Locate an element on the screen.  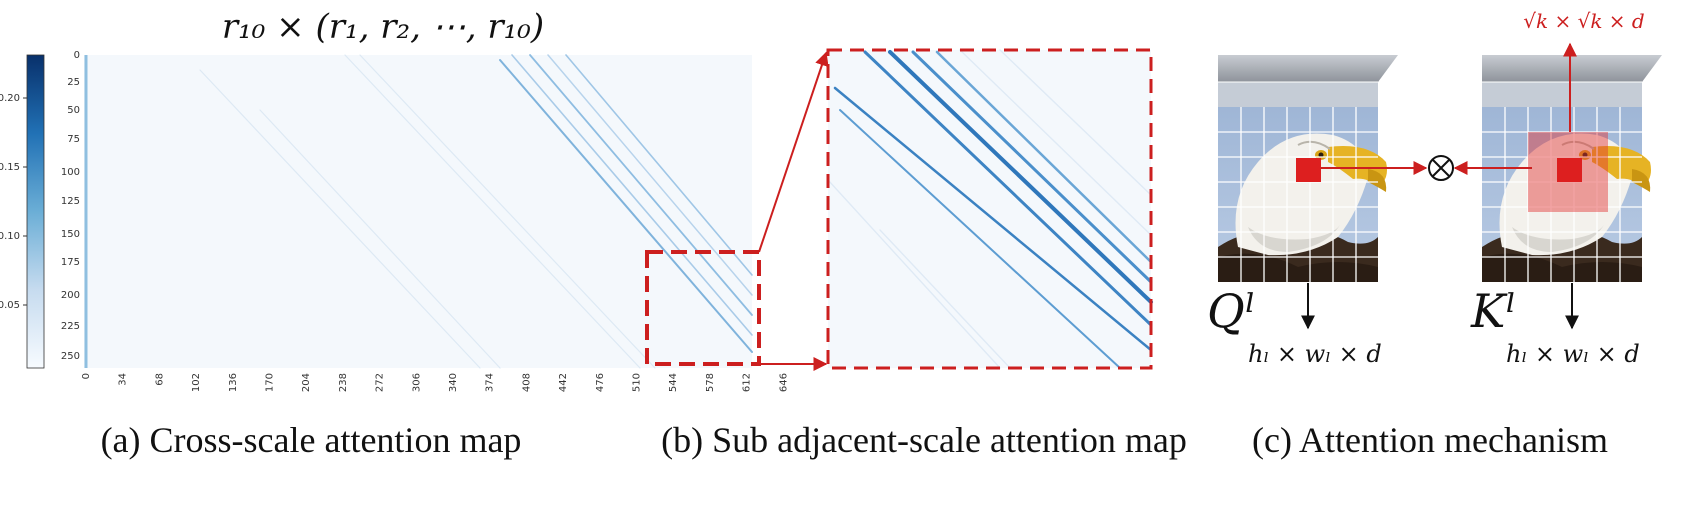
query-dims: hₗ × wₗ × d is located at coordinates (1315, 354).